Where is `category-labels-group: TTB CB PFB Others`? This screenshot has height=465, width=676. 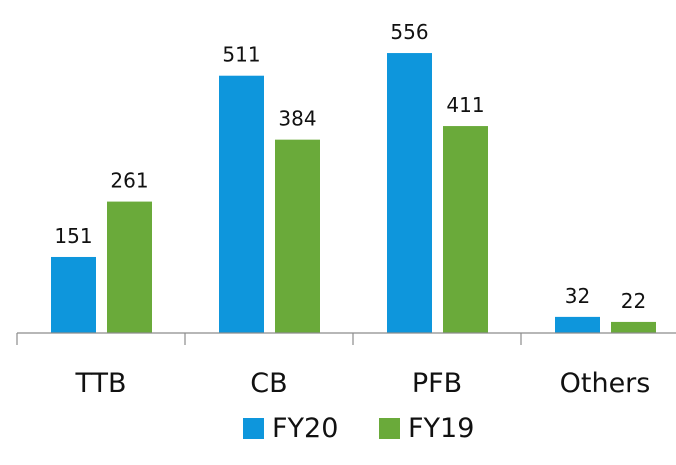
category-labels-group: TTB CB PFB Others is located at coordinates (362, 383).